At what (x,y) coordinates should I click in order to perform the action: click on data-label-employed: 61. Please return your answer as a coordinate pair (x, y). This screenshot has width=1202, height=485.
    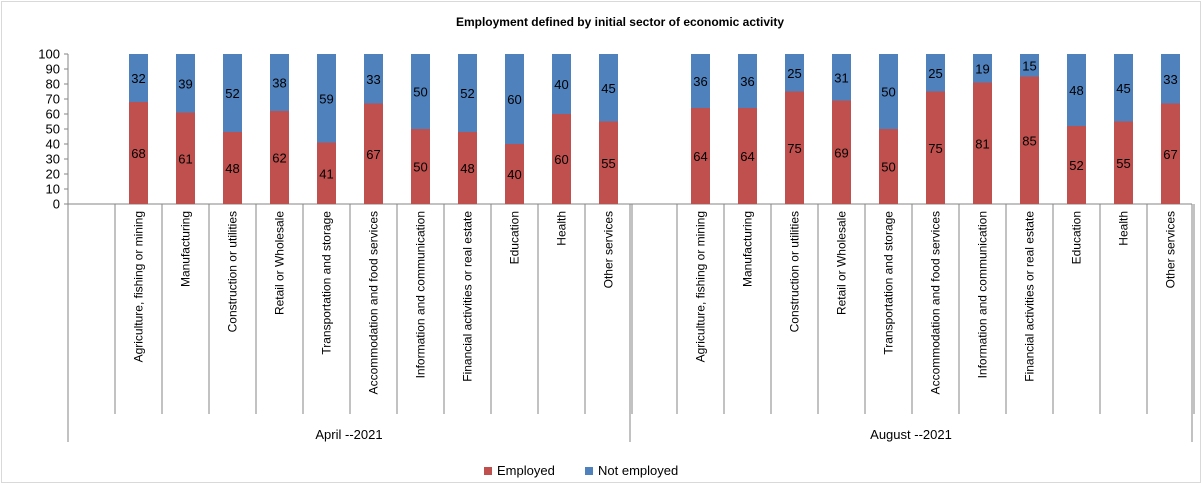
    Looking at the image, I should click on (185, 158).